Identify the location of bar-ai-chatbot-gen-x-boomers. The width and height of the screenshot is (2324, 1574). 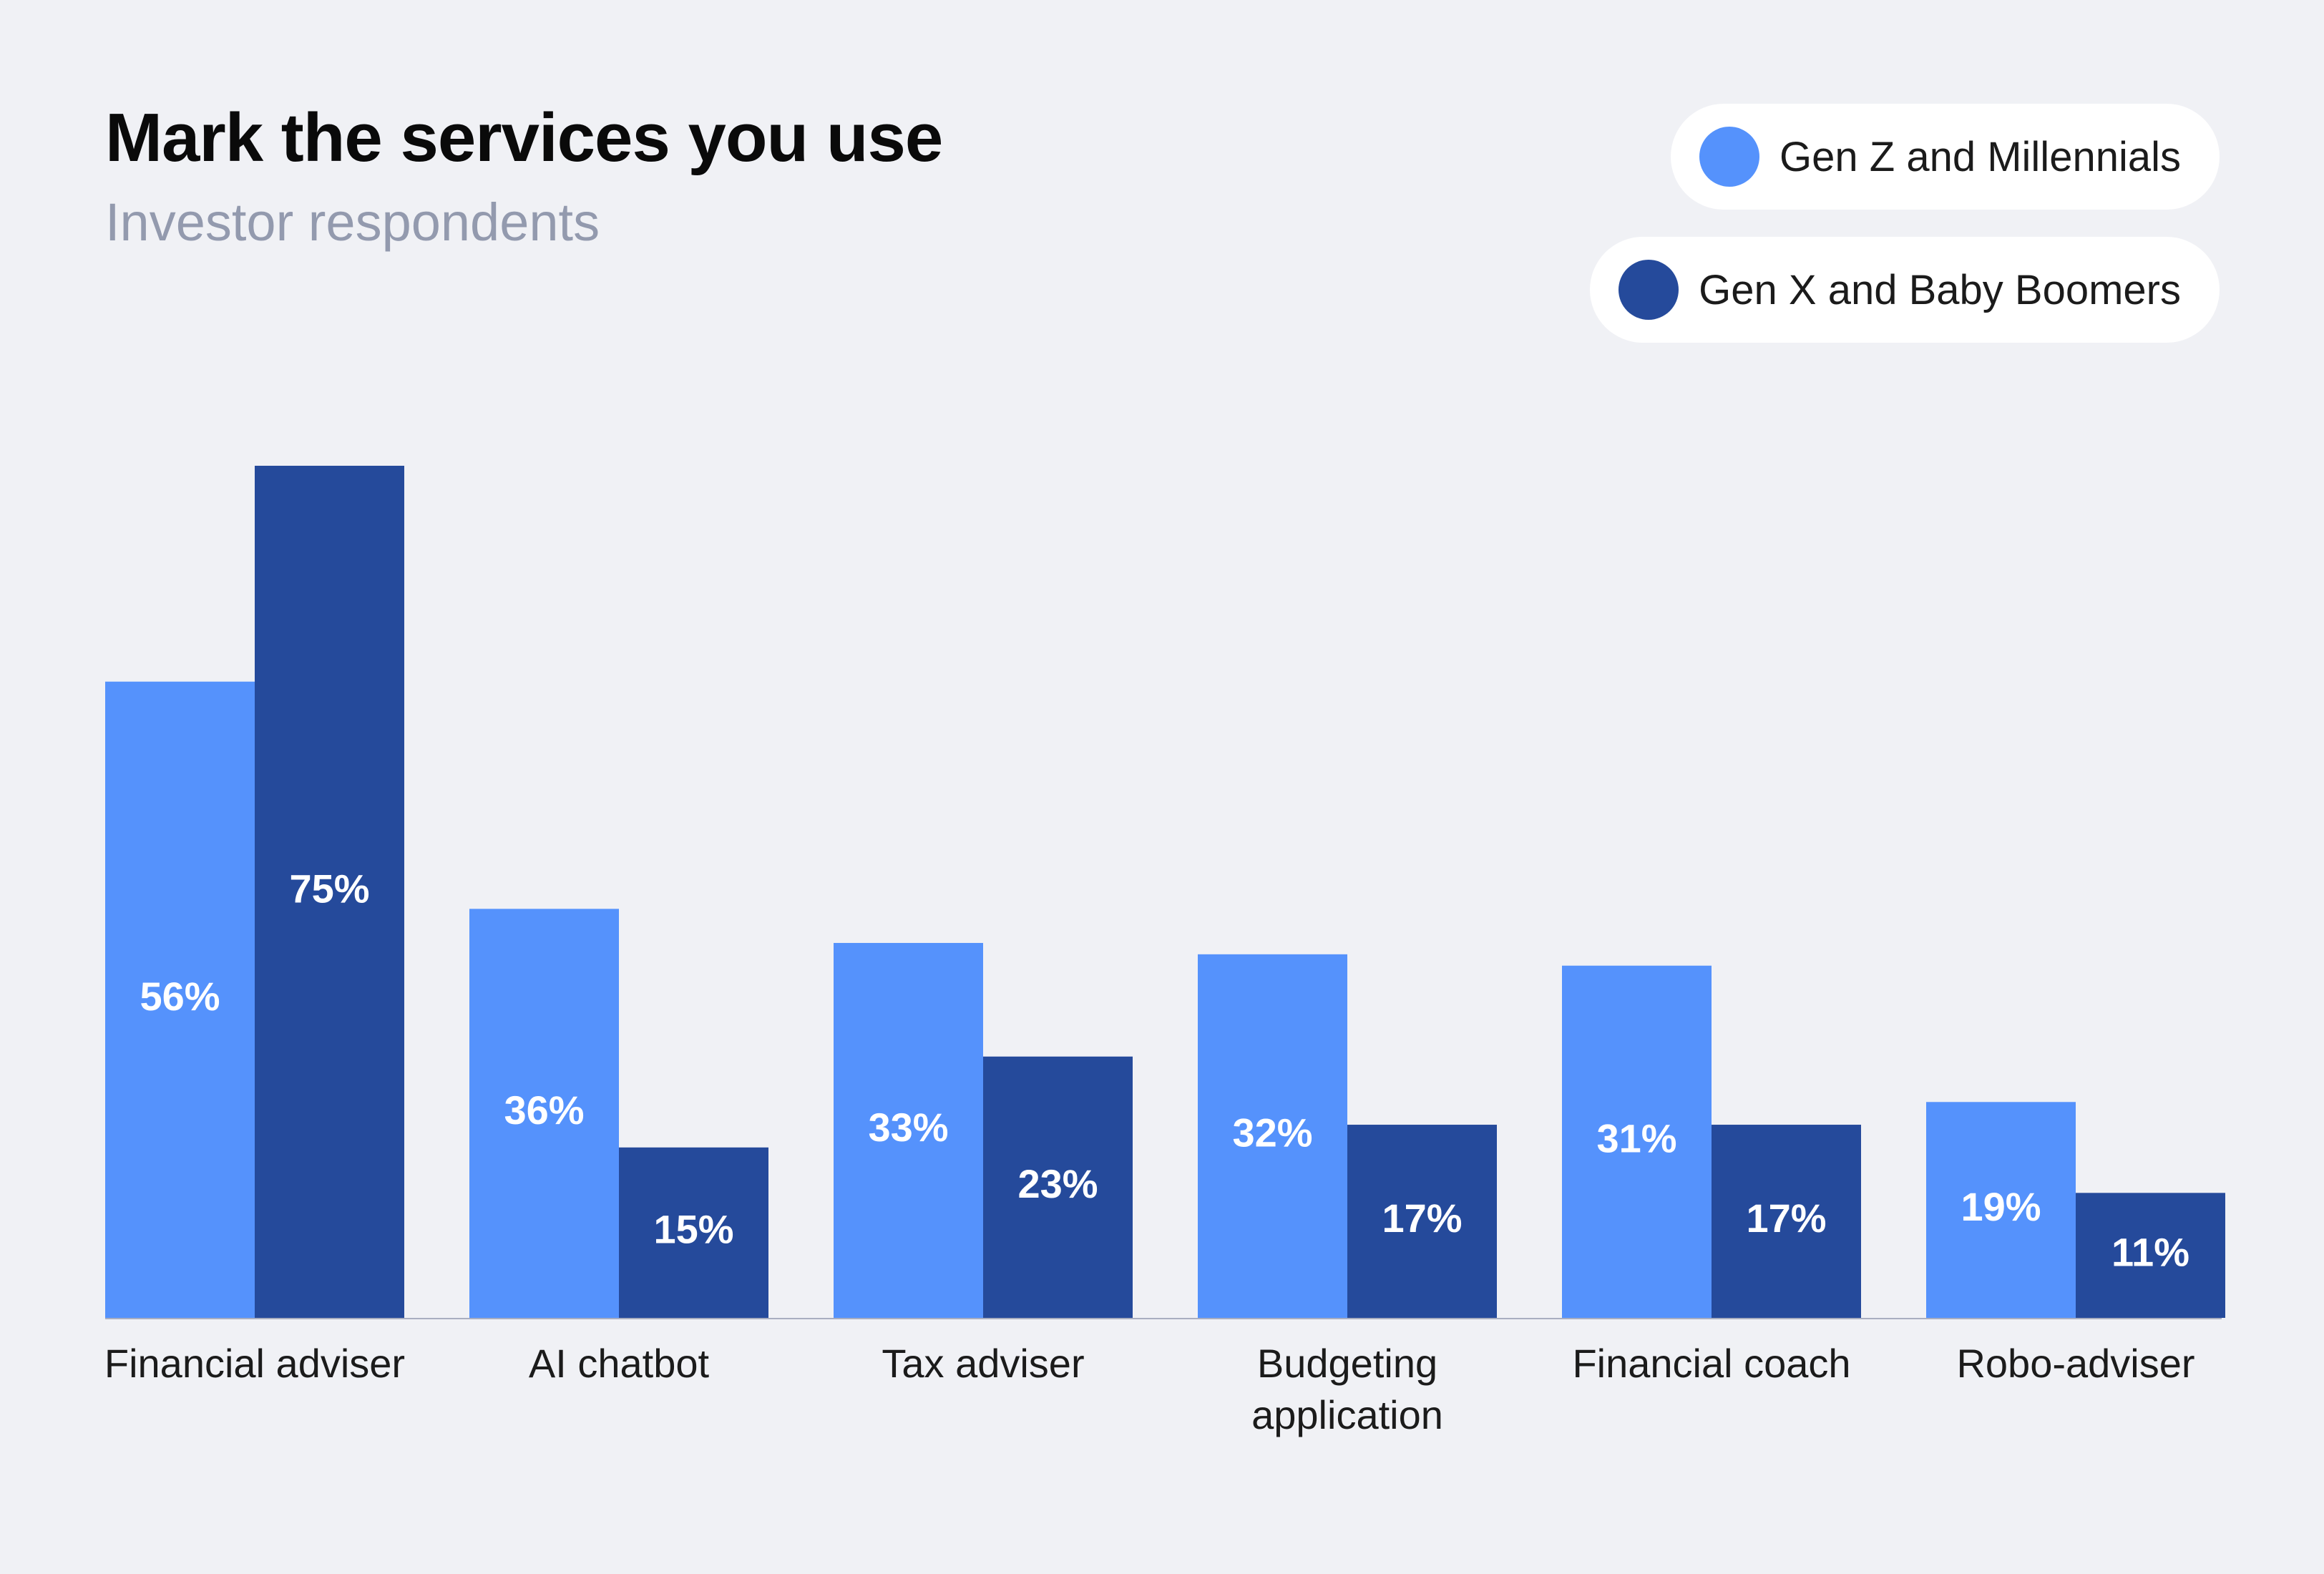
(693, 1233).